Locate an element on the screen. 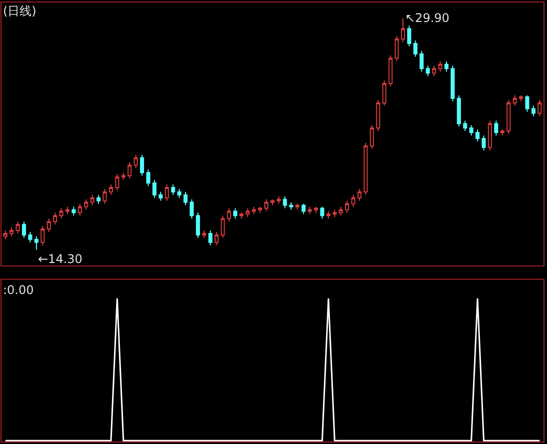 This screenshot has width=547, height=444. chart-title: (日线) is located at coordinates (19, 11).